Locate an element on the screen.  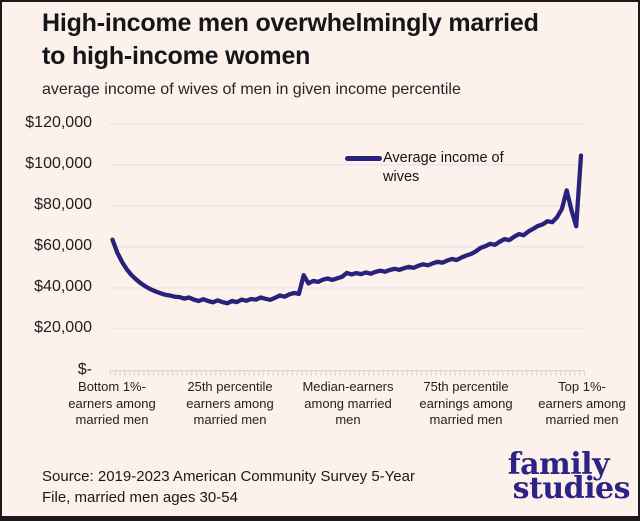
y-axis-label: $- is located at coordinates (84, 369).